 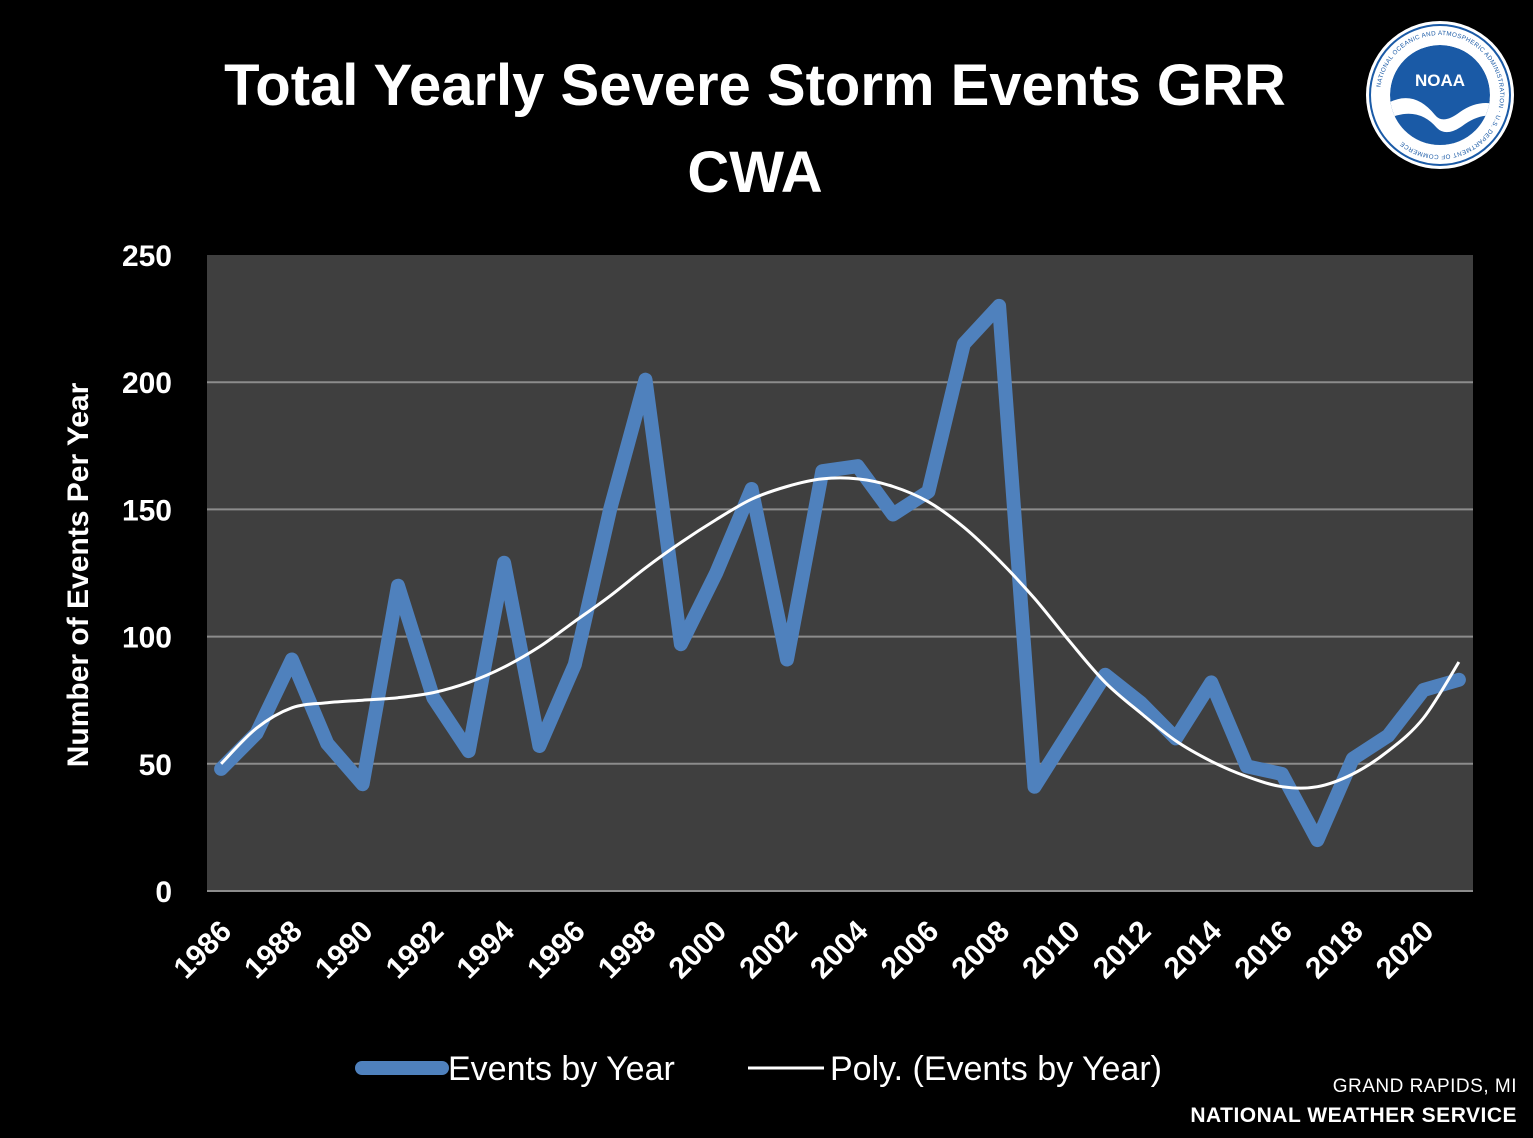 What do you see at coordinates (768, 950) in the screenshot?
I see `x-tick-label: 2002` at bounding box center [768, 950].